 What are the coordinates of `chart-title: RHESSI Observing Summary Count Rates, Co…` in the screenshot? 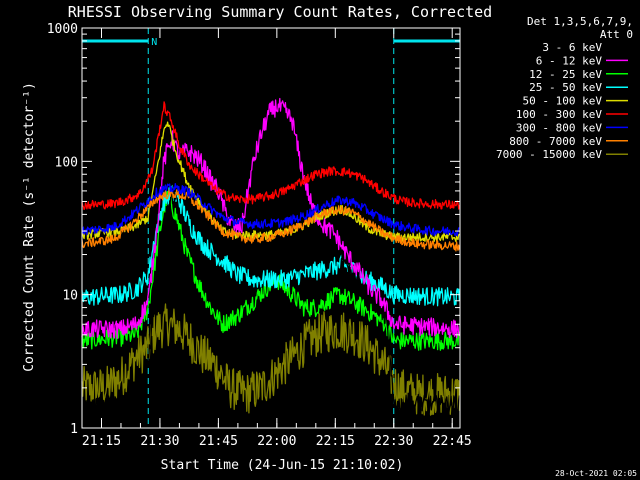 It's located at (280, 12).